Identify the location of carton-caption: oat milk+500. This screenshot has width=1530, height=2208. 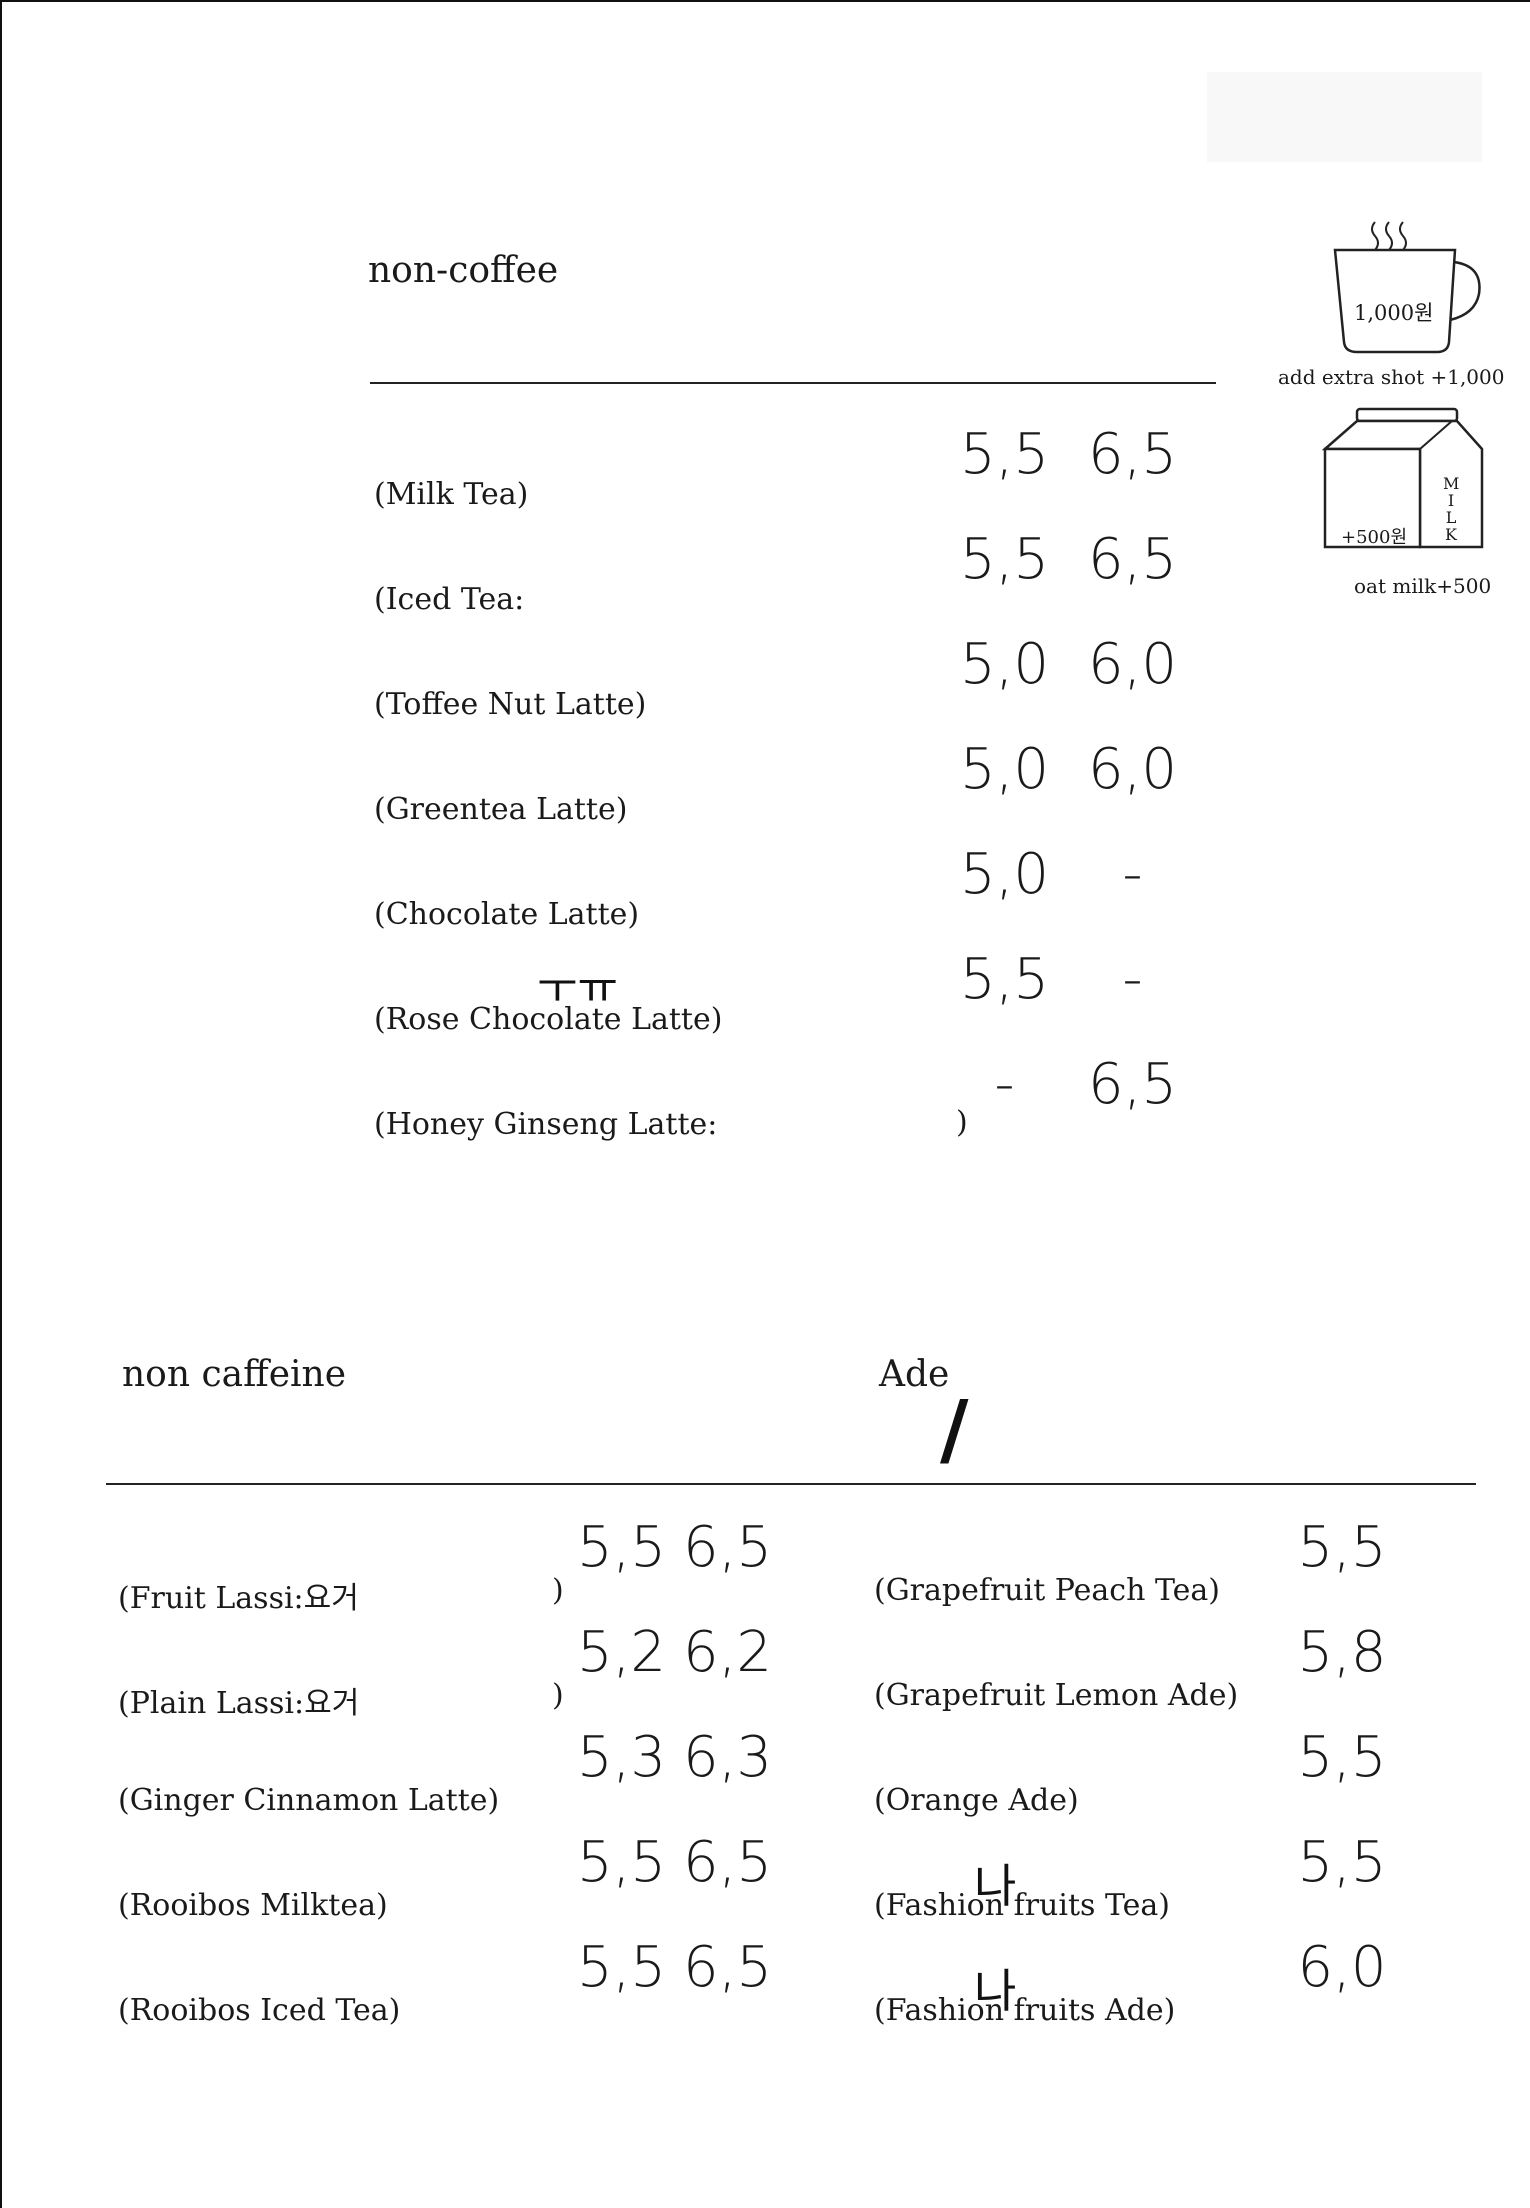
(1423, 586).